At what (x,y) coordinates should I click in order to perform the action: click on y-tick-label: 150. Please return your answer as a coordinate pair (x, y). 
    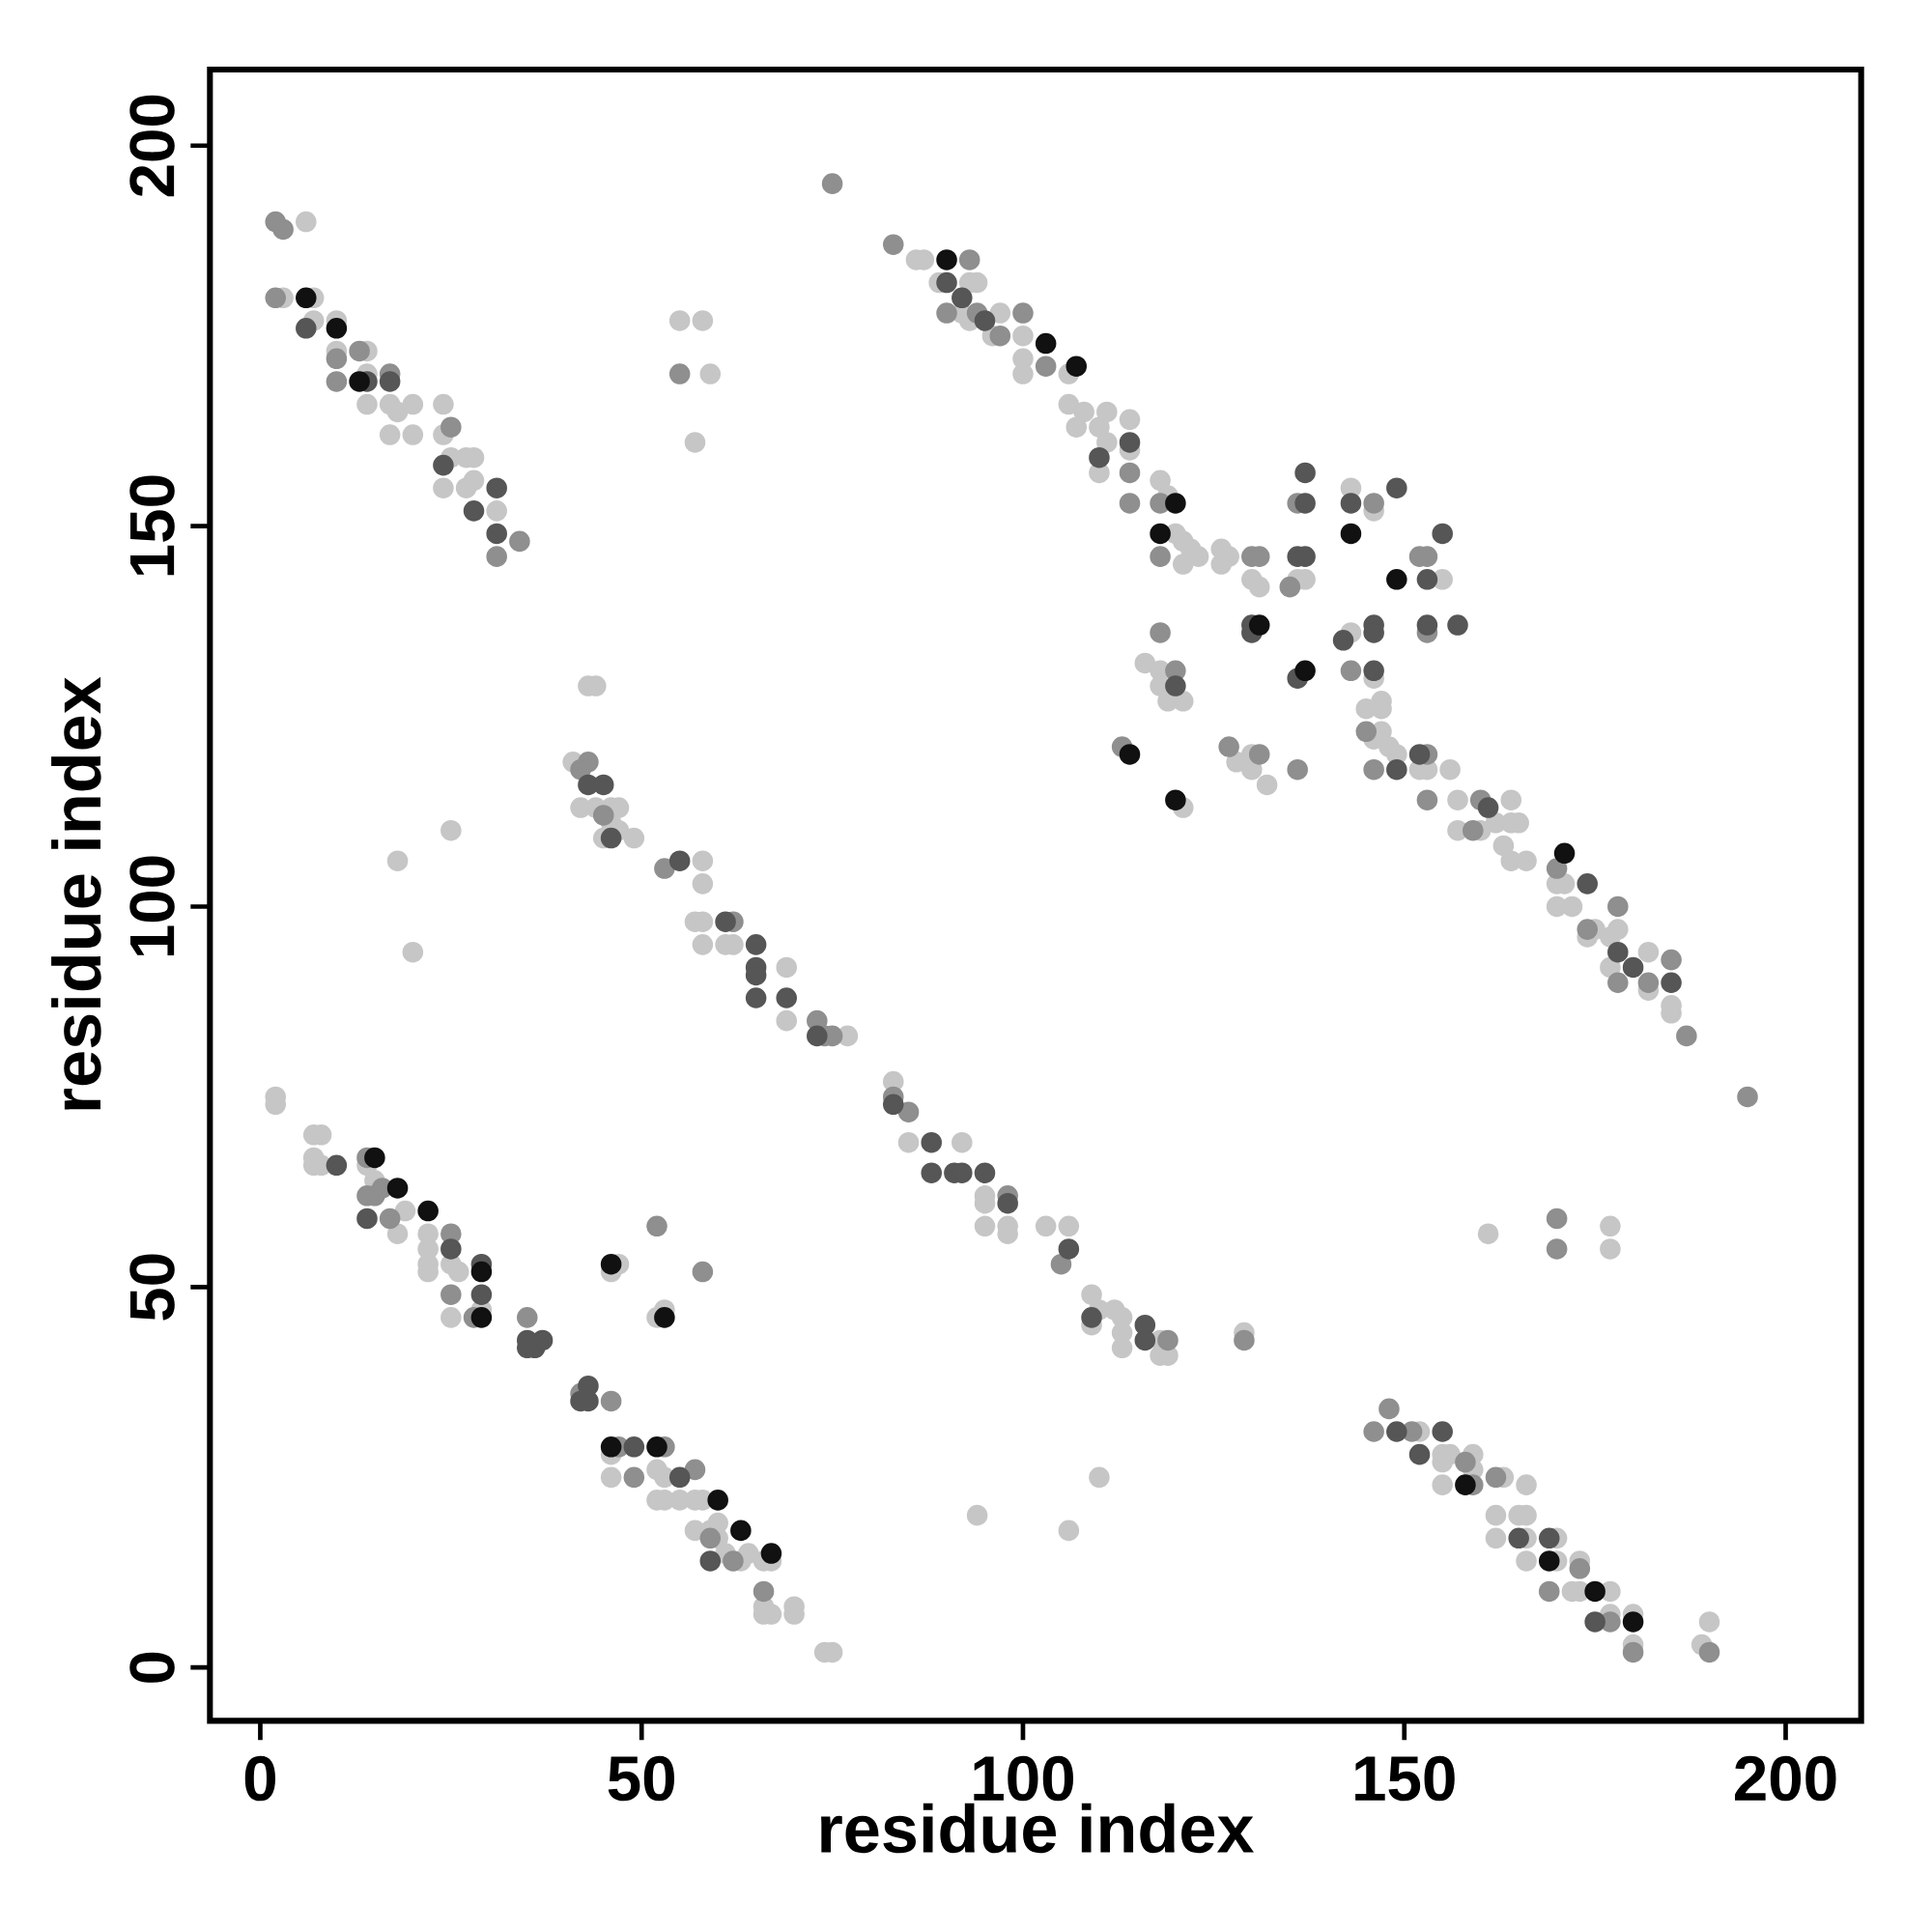
    Looking at the image, I should click on (152, 525).